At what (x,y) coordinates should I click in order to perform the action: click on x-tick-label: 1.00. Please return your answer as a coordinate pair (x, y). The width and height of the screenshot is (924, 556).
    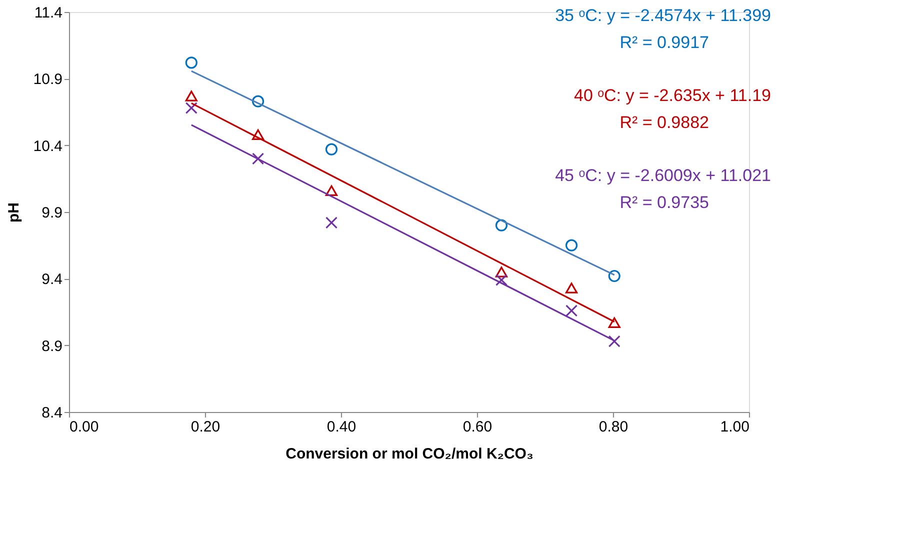
    Looking at the image, I should click on (735, 427).